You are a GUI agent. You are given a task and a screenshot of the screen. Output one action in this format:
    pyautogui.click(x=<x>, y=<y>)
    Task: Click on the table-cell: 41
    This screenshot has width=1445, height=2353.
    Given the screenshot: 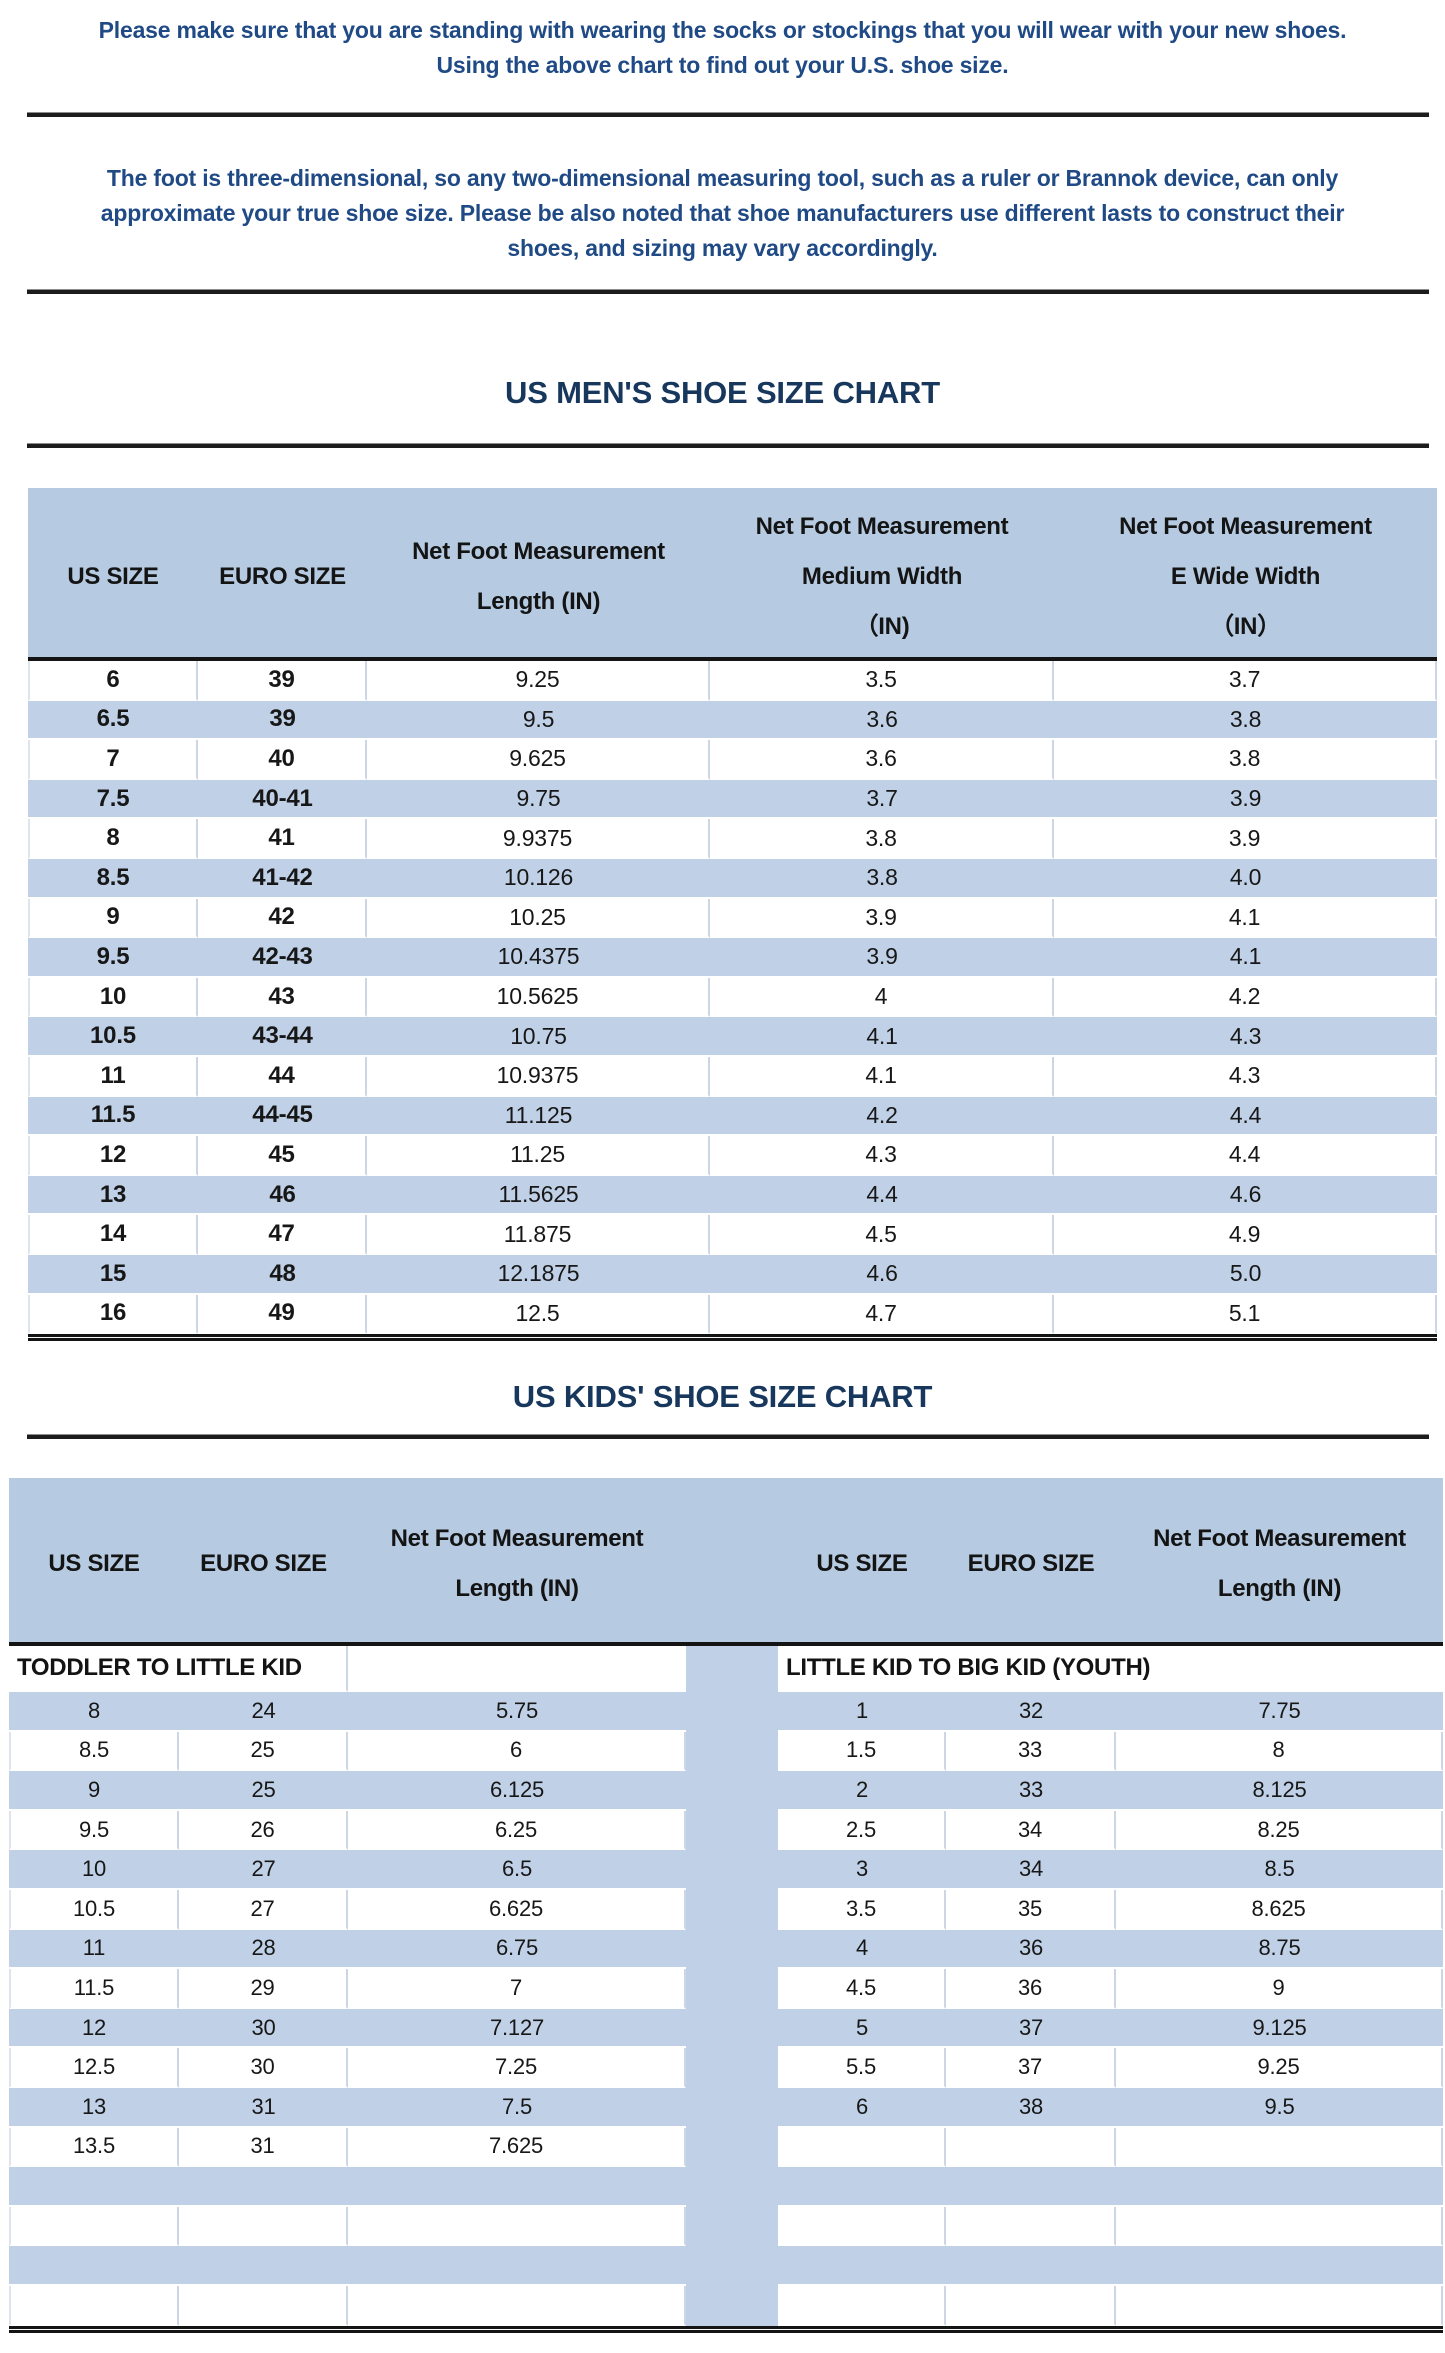 What is the action you would take?
    pyautogui.click(x=282, y=839)
    